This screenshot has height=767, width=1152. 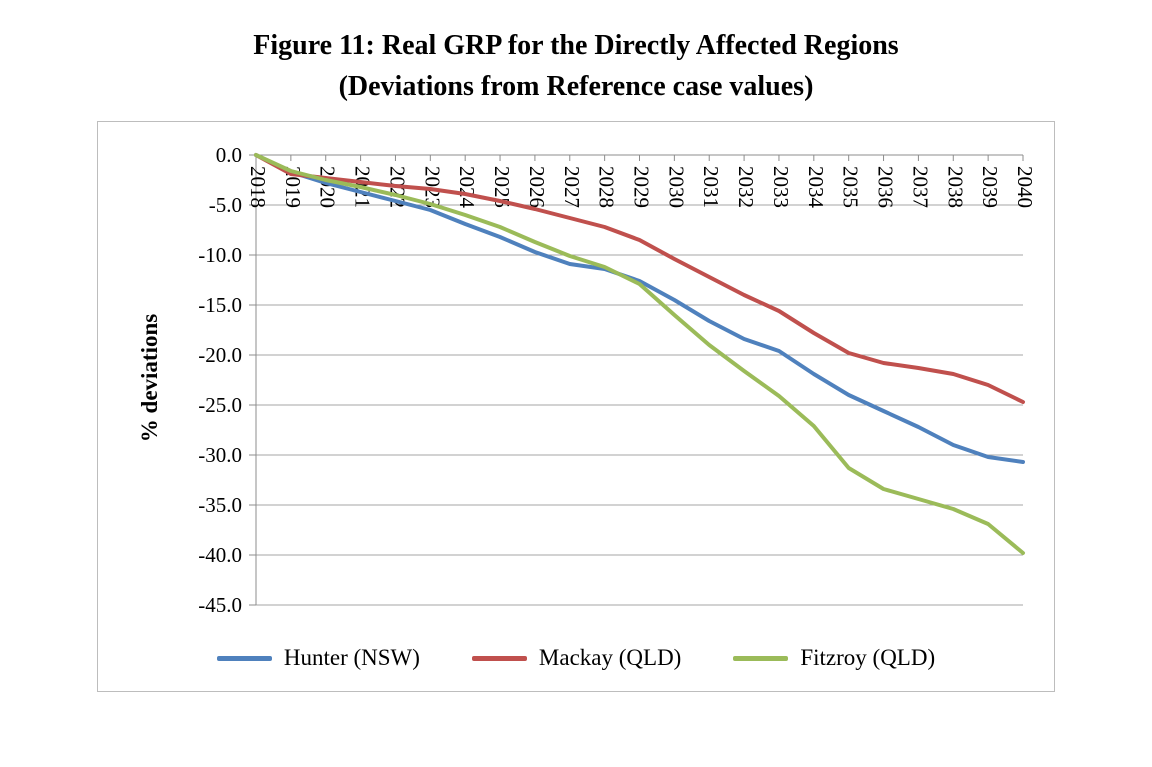 I want to click on y-tick-label: -20.0, so click(x=220, y=355).